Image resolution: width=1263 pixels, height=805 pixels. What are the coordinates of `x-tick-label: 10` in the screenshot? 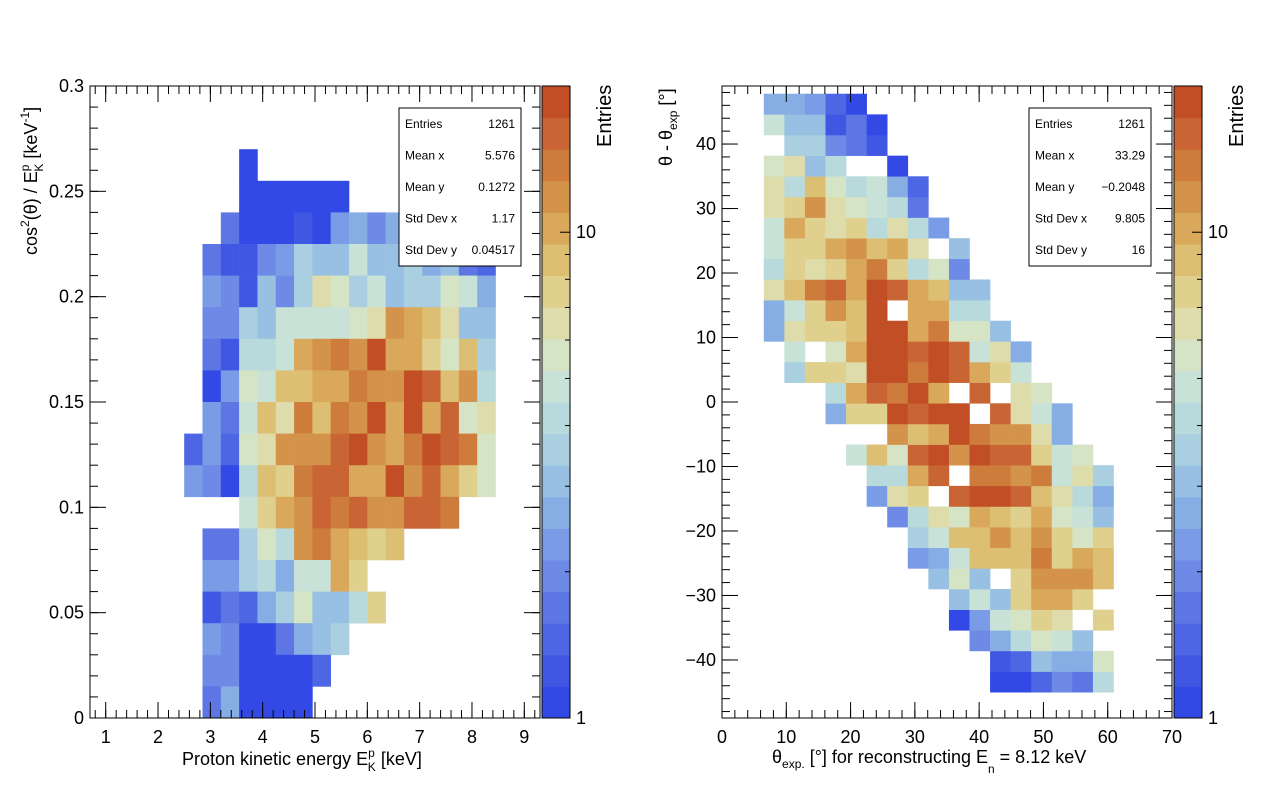 It's located at (786, 737).